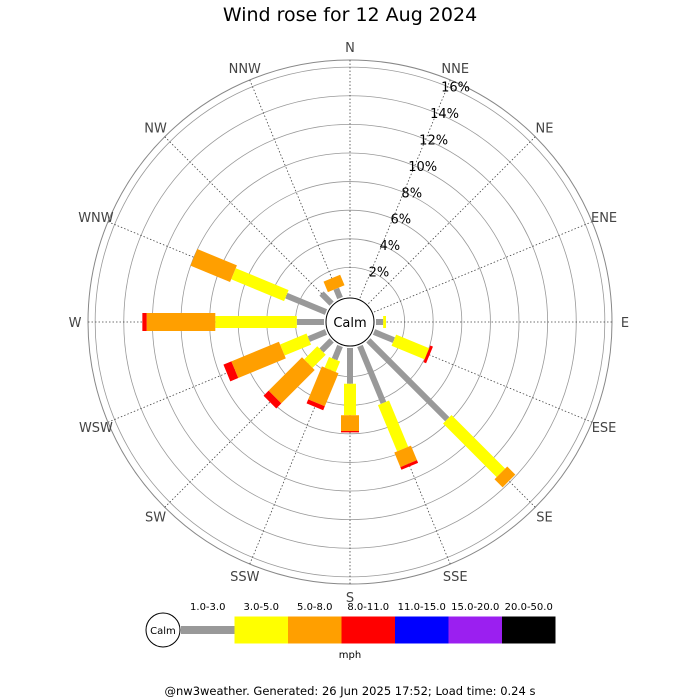  I want to click on direction-label-e: E, so click(625, 323).